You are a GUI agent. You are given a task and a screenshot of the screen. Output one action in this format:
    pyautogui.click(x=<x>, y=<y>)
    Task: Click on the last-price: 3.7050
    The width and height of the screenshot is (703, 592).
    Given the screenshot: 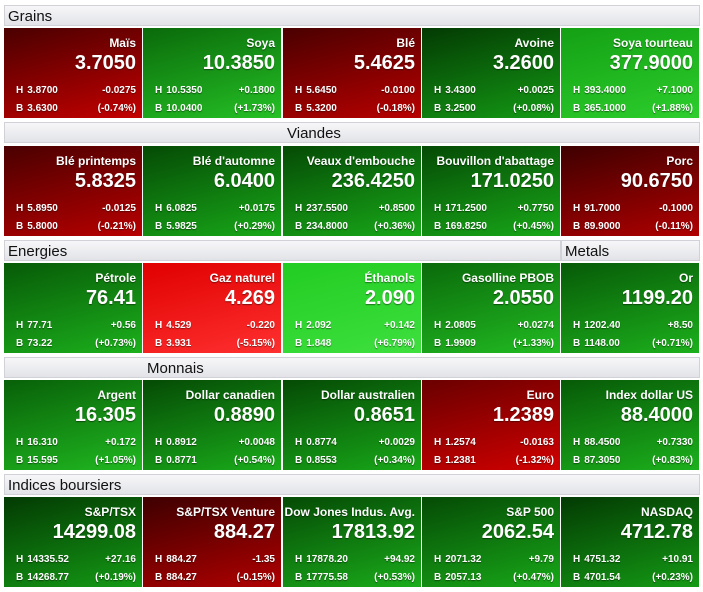 What is the action you would take?
    pyautogui.click(x=105, y=63)
    